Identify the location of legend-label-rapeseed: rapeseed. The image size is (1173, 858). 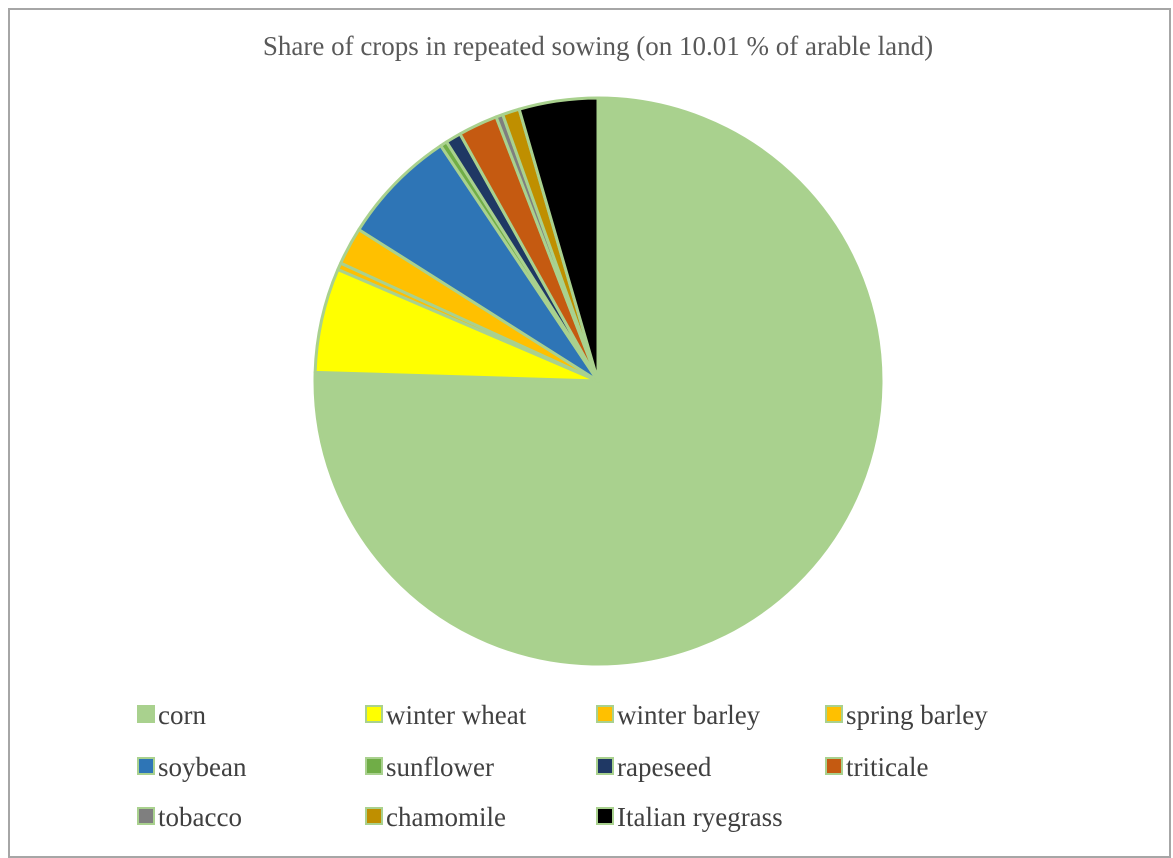
(664, 767).